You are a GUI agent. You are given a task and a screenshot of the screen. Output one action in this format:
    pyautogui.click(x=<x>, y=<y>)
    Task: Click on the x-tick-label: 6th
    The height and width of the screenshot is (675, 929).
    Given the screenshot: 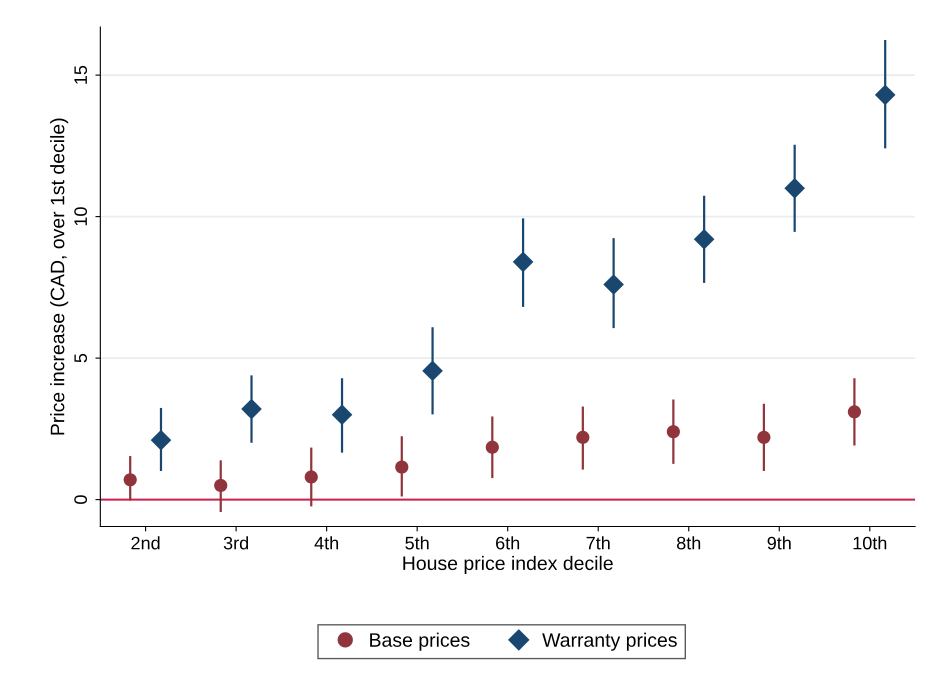 What is the action you would take?
    pyautogui.click(x=508, y=543)
    